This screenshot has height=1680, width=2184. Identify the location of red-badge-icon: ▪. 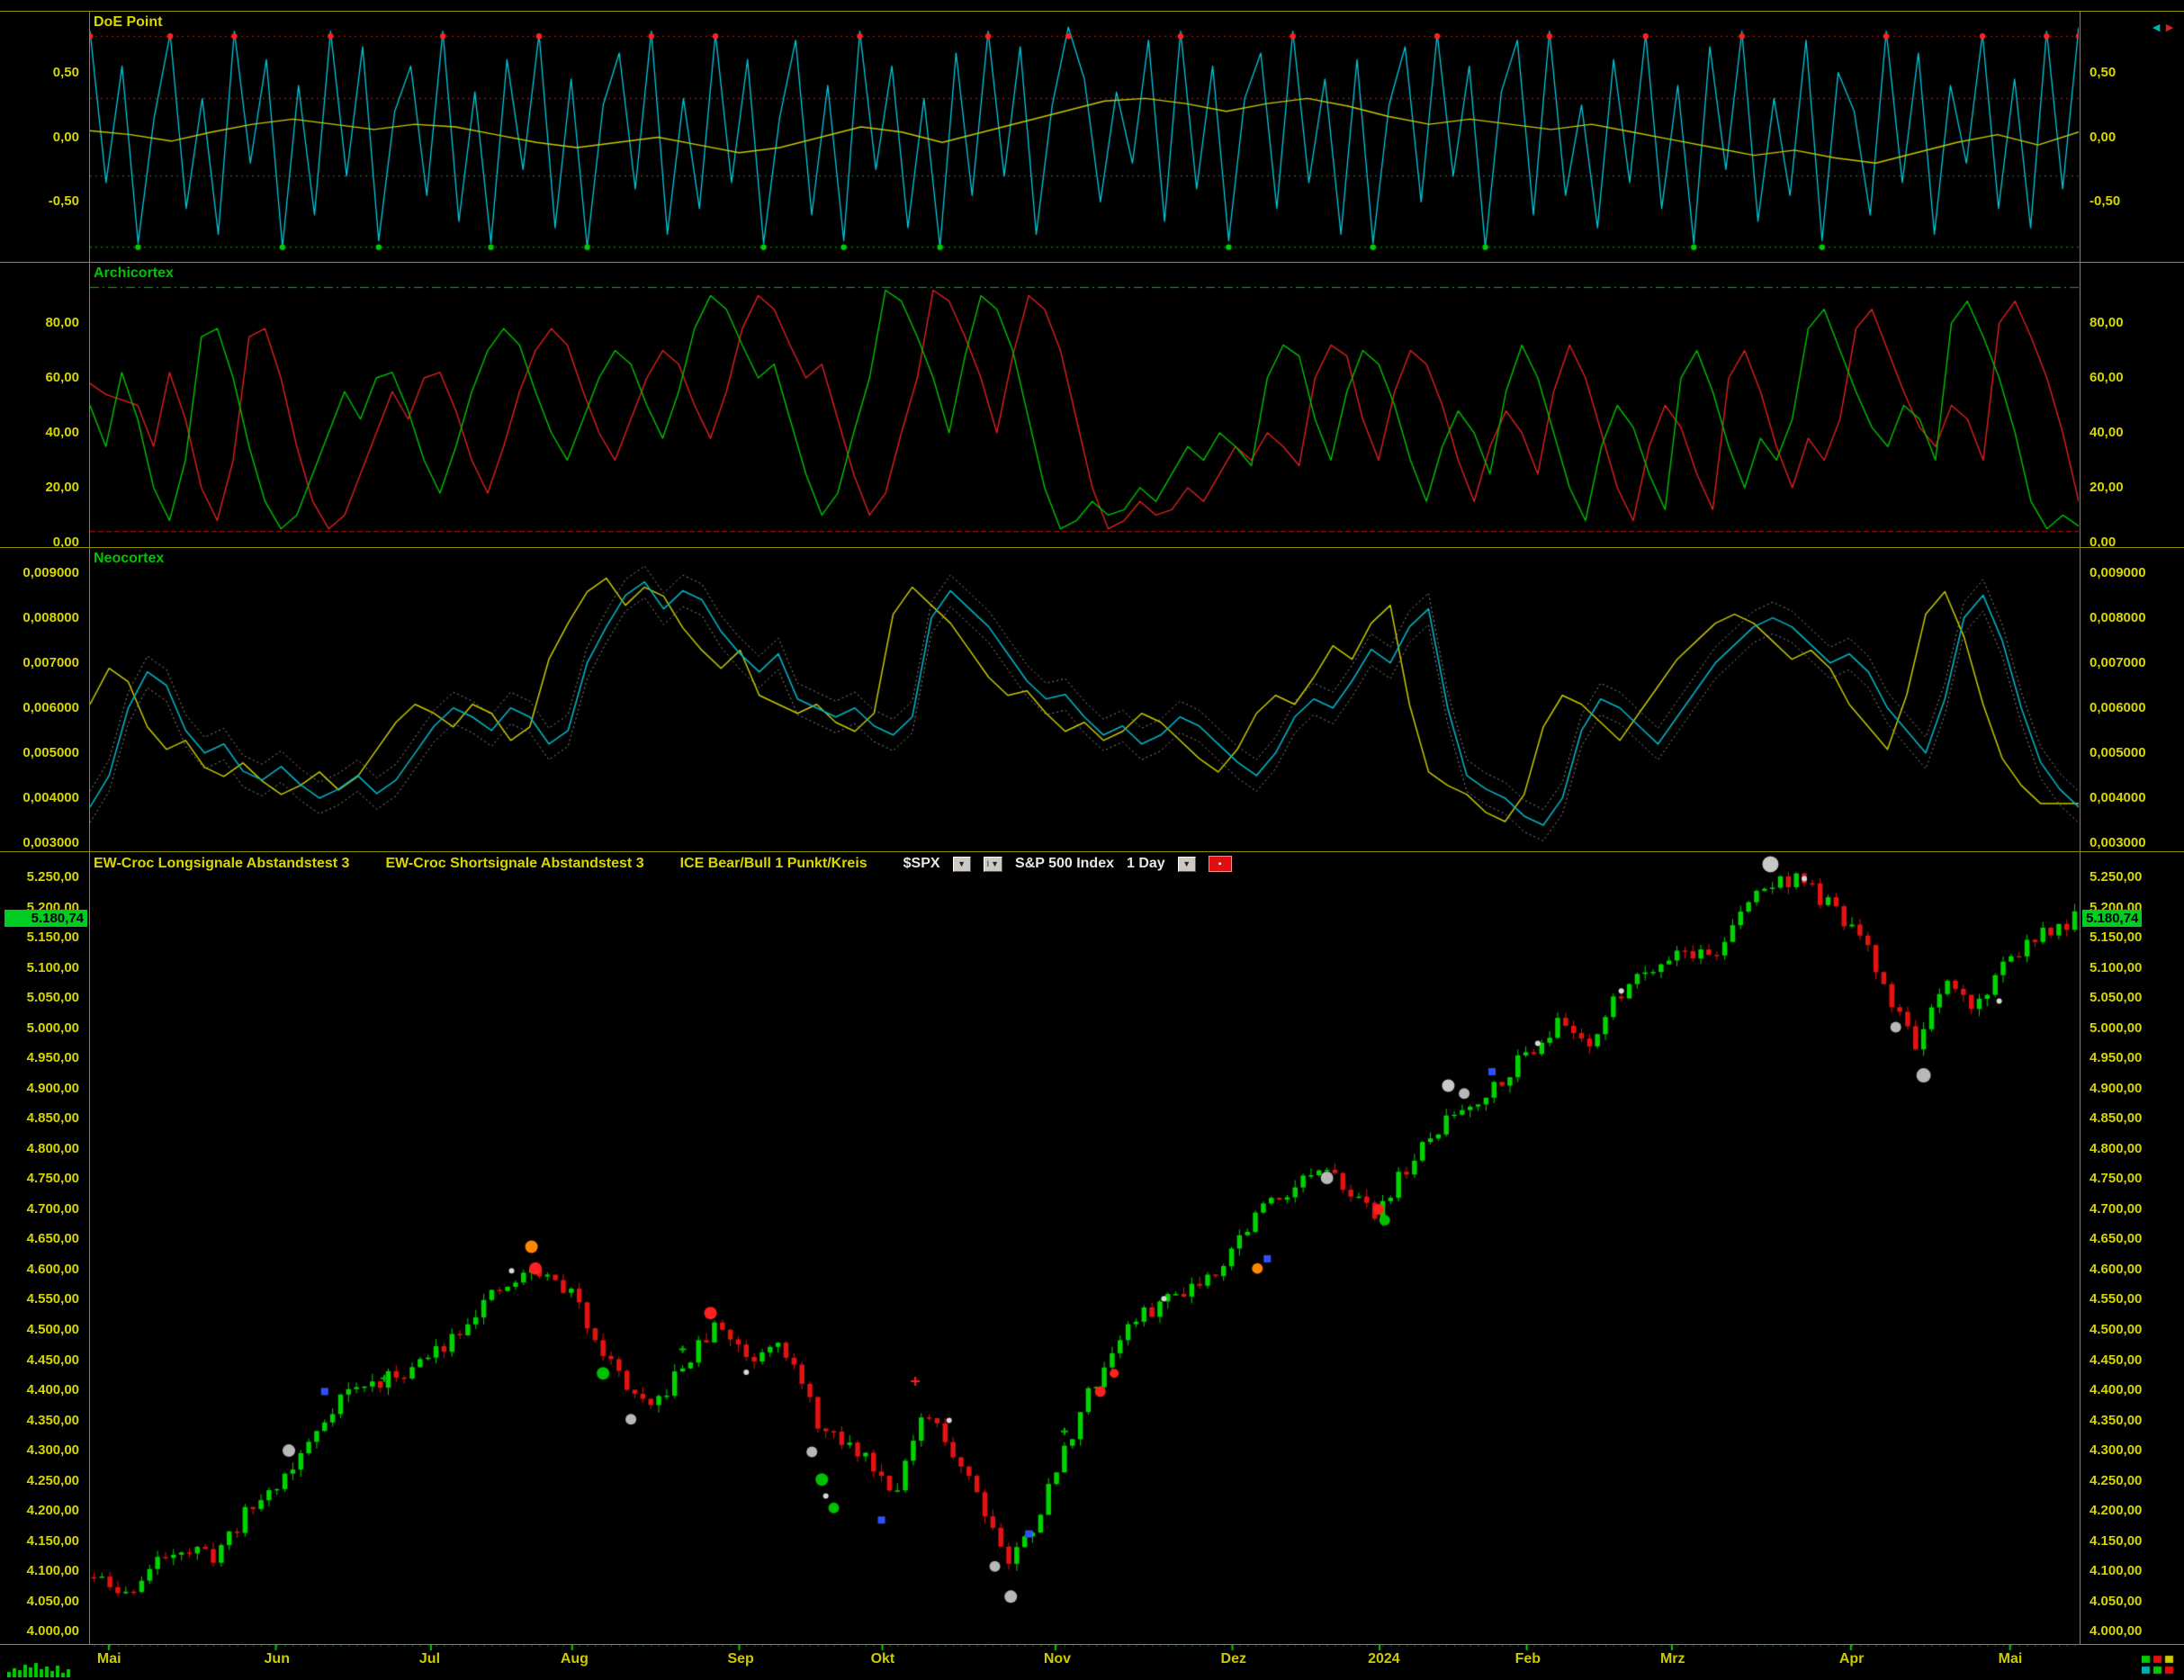
(1220, 863).